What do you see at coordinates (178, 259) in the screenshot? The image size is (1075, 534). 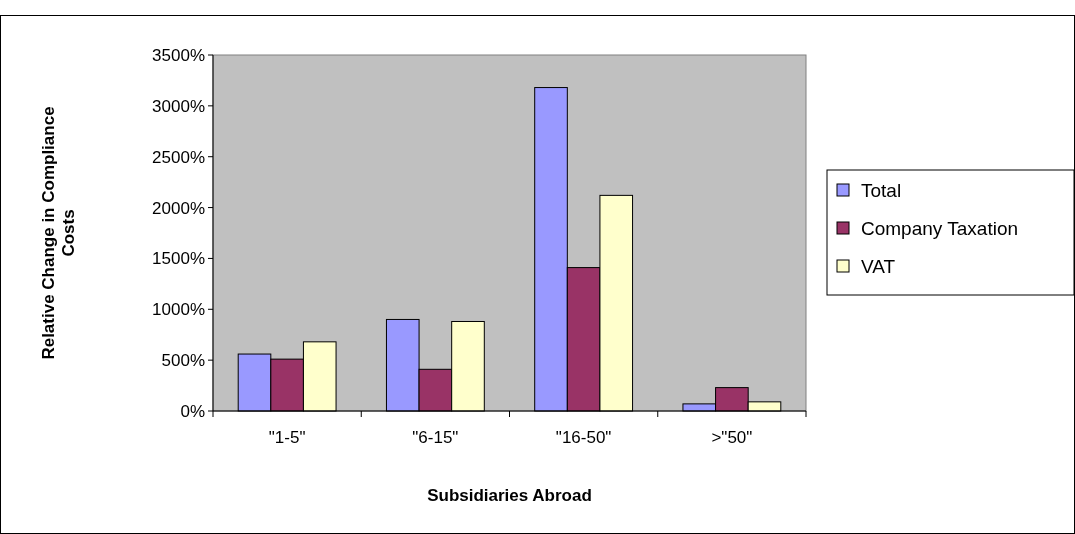 I see `y-tick-label: 1500%` at bounding box center [178, 259].